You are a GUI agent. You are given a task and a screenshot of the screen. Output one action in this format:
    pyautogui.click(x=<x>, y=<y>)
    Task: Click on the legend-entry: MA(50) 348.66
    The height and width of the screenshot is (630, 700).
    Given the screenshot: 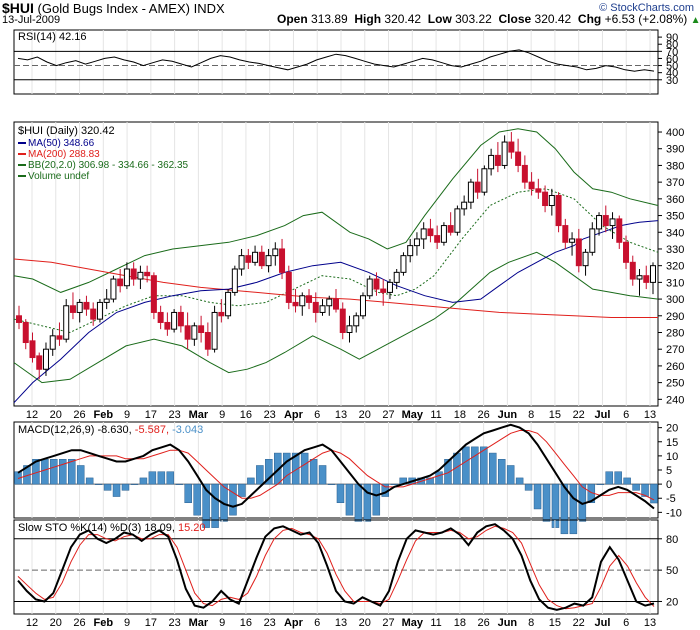 What is the action you would take?
    pyautogui.click(x=61, y=143)
    